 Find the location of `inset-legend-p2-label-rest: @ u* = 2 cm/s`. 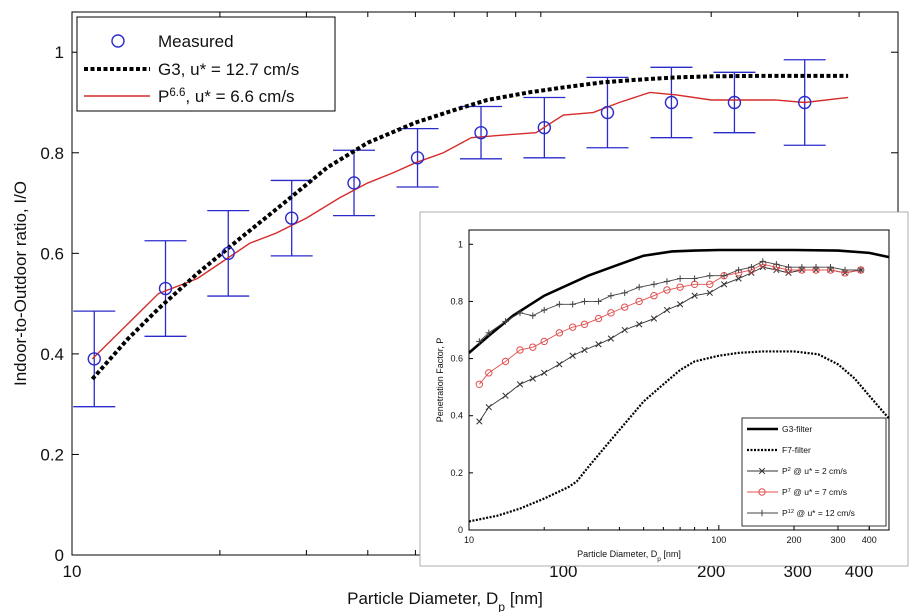

inset-legend-p2-label-rest: @ u* = 2 cm/s is located at coordinates (819, 471).